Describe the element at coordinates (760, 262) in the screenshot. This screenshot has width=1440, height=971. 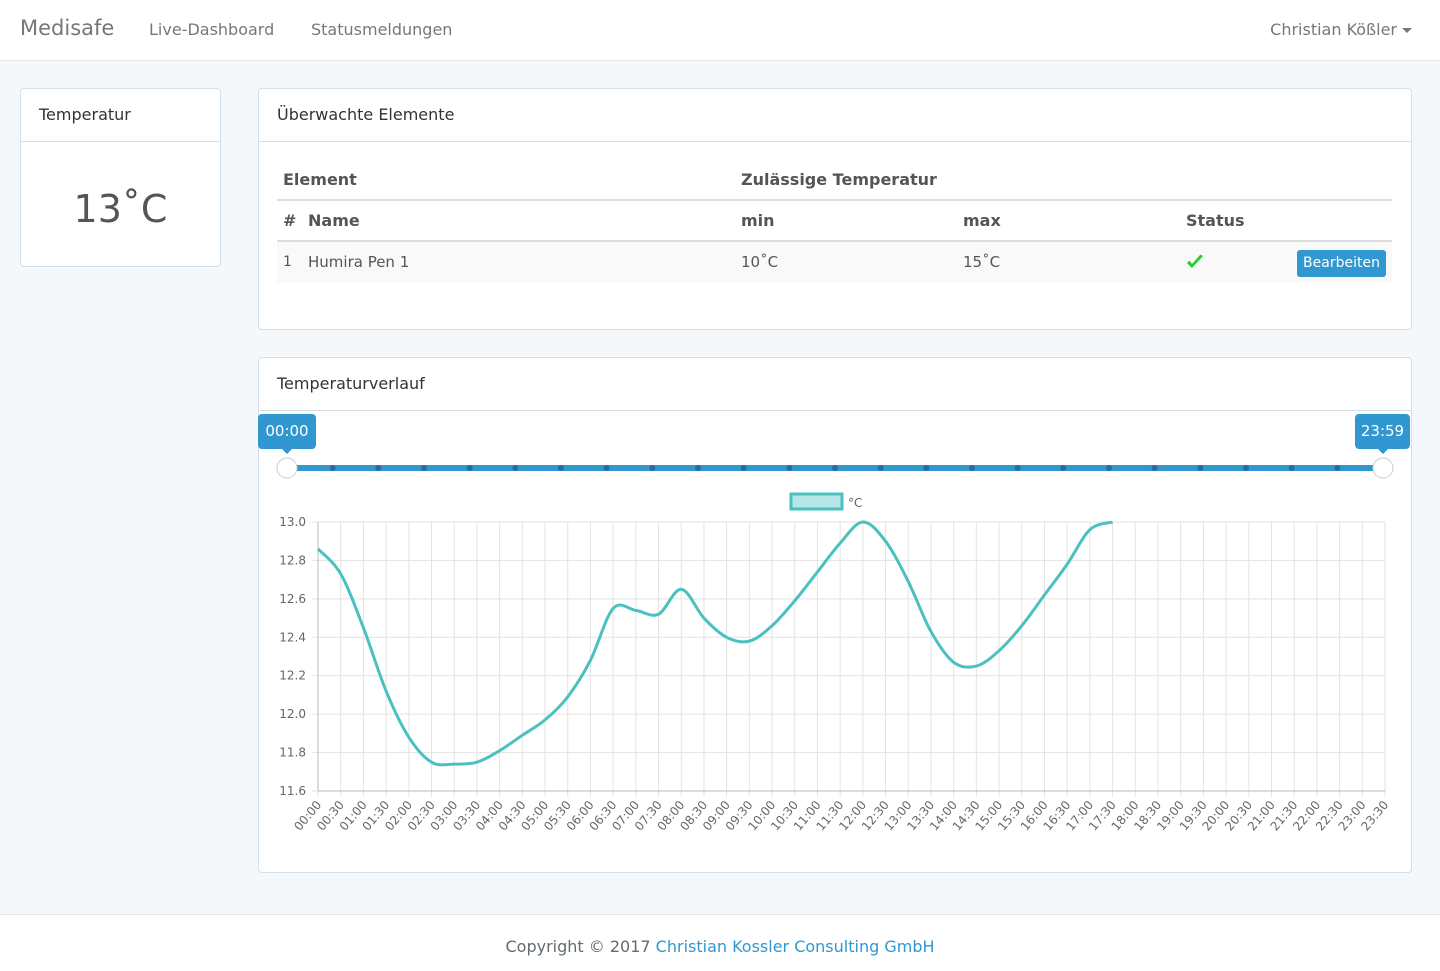
I see `cell: 10˚C` at that location.